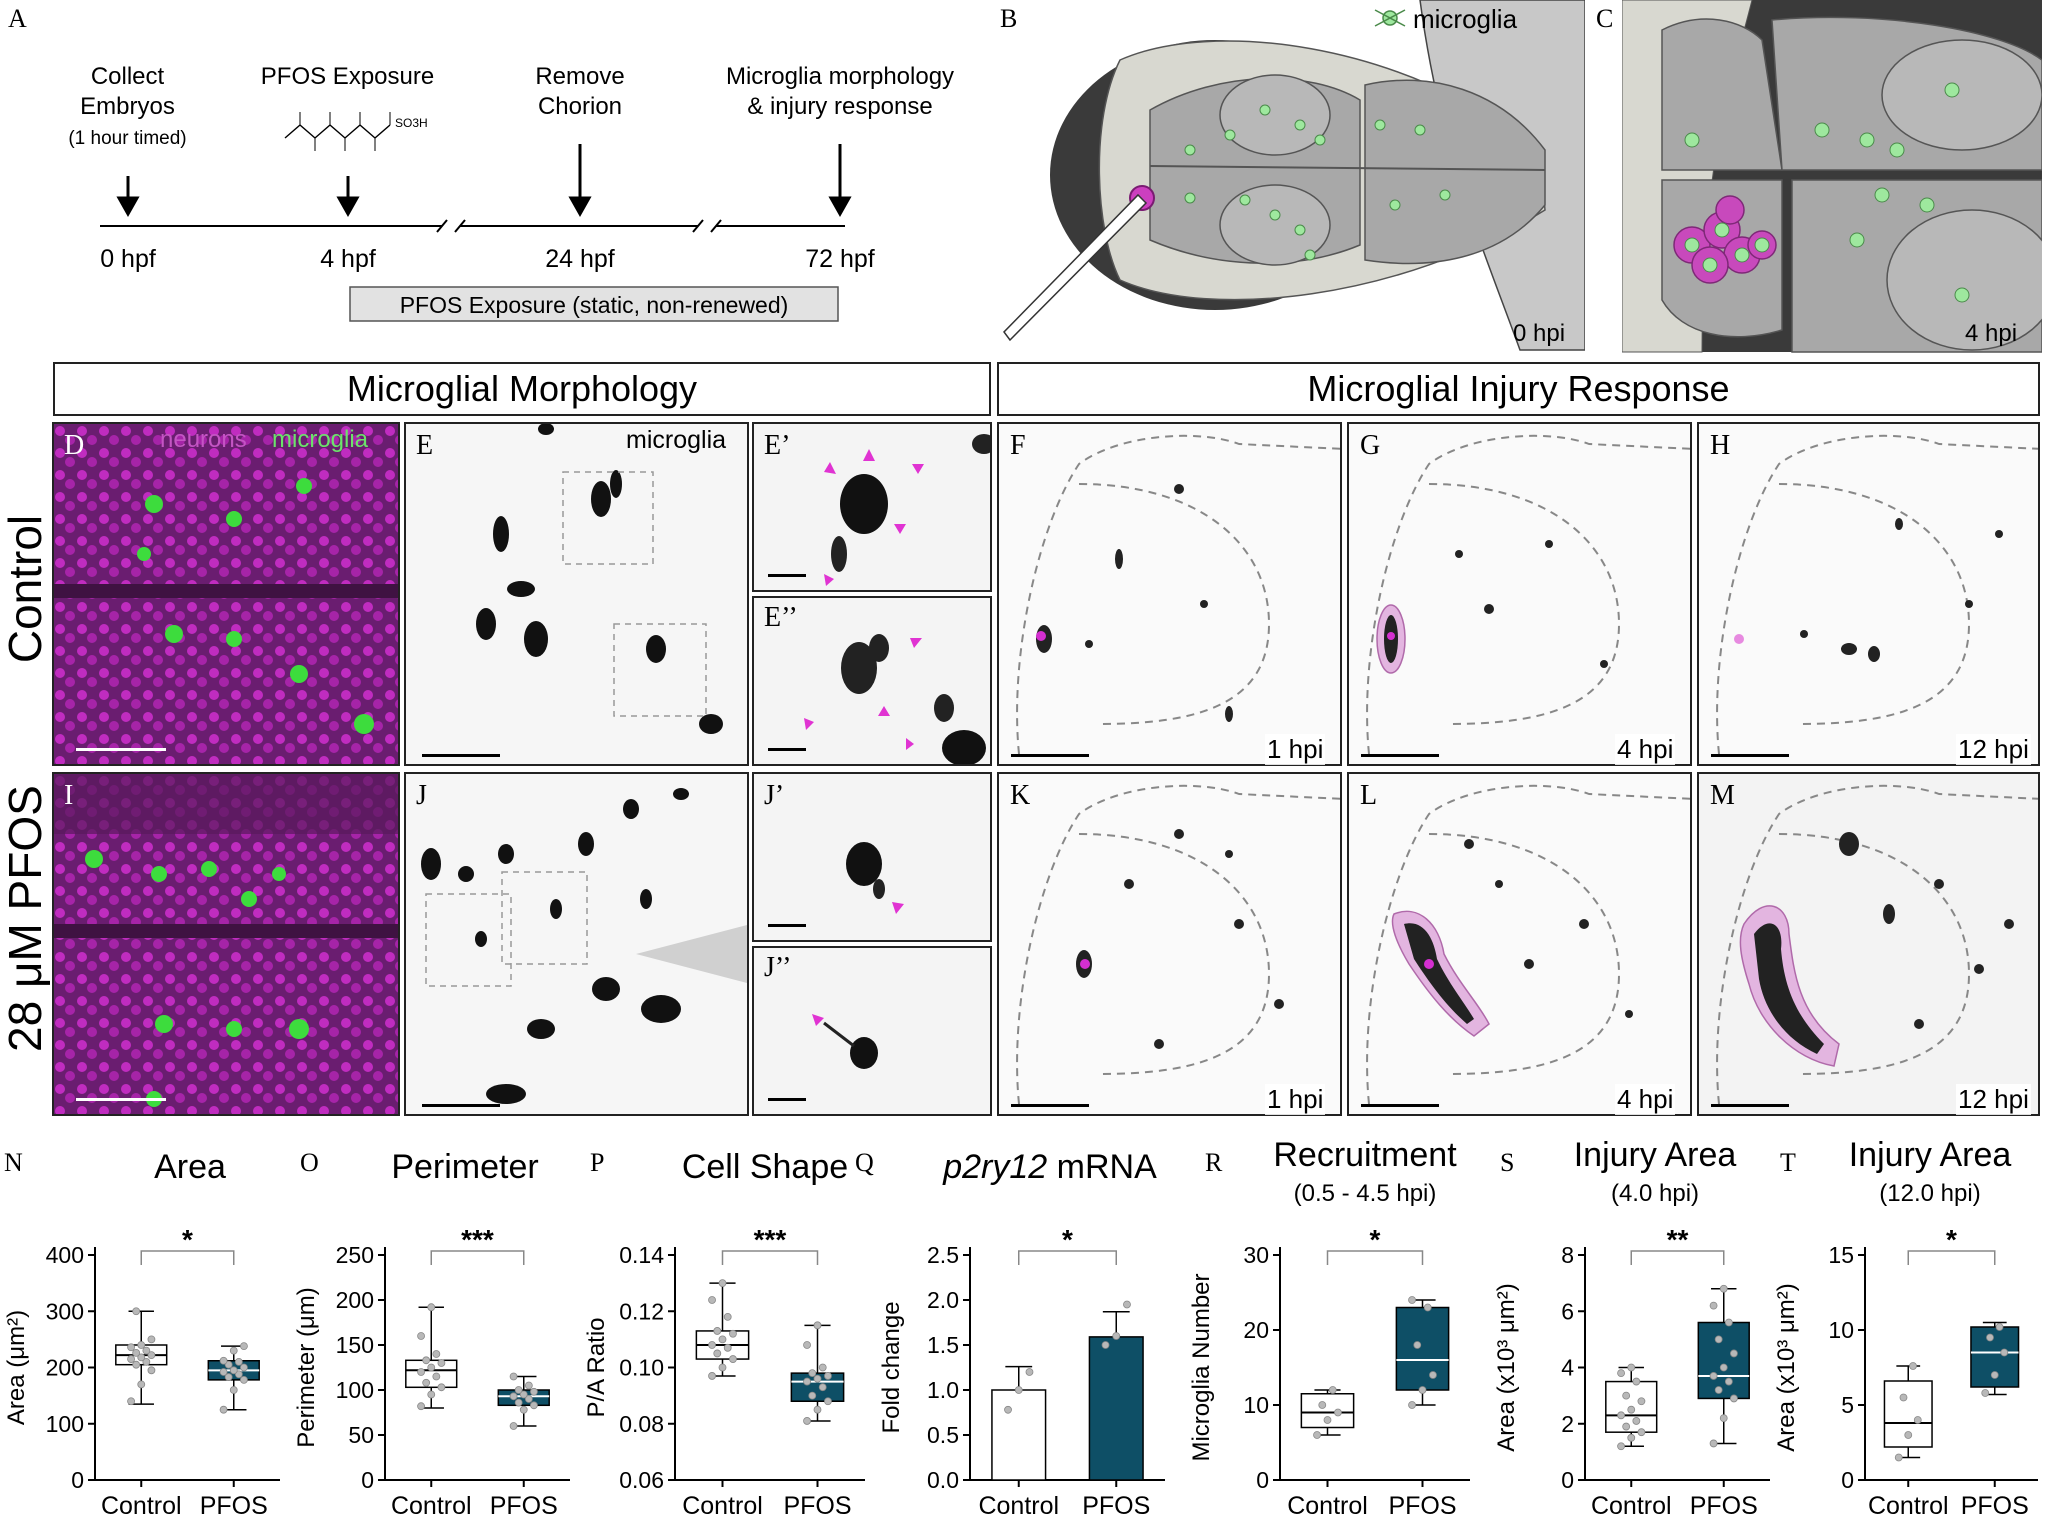 The width and height of the screenshot is (2048, 1532). I want to click on panel-g-image, so click(1519, 594).